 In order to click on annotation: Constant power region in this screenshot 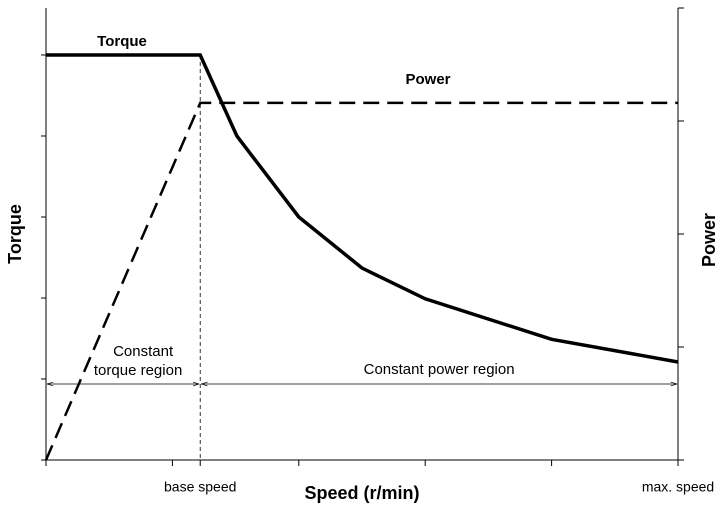, I will do `click(439, 369)`.